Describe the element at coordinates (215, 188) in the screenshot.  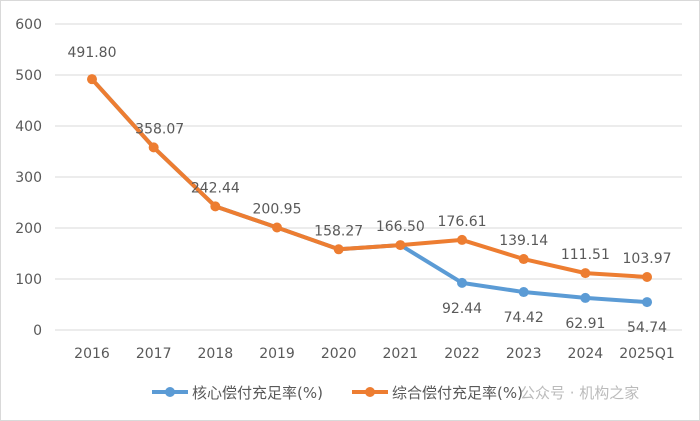
I see `data-label-composite: 242.44` at that location.